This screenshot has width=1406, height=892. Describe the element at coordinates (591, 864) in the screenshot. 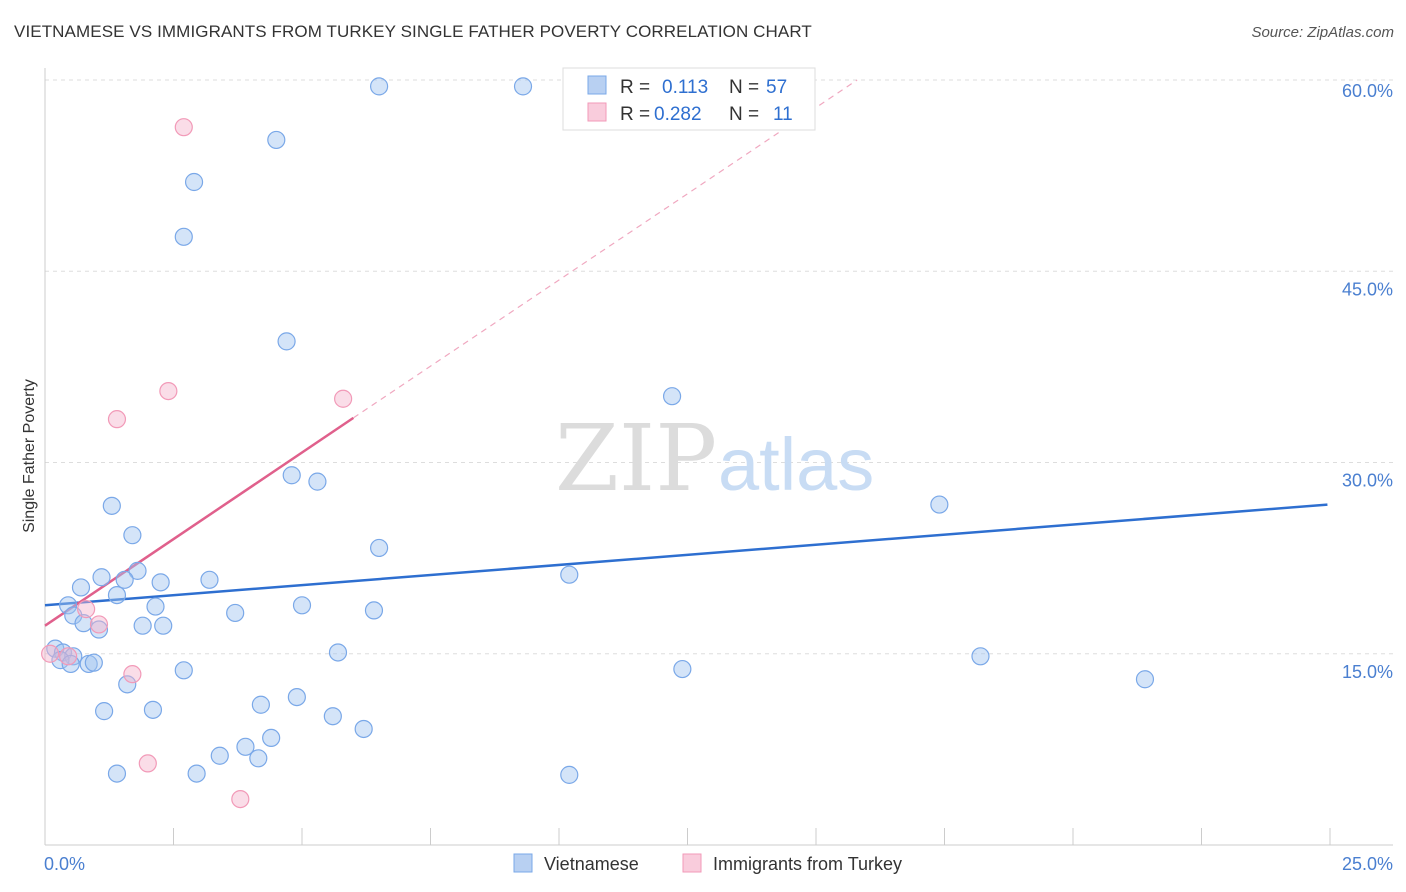

I see `bottom-legend-vietnamese: Vietnamese` at that location.